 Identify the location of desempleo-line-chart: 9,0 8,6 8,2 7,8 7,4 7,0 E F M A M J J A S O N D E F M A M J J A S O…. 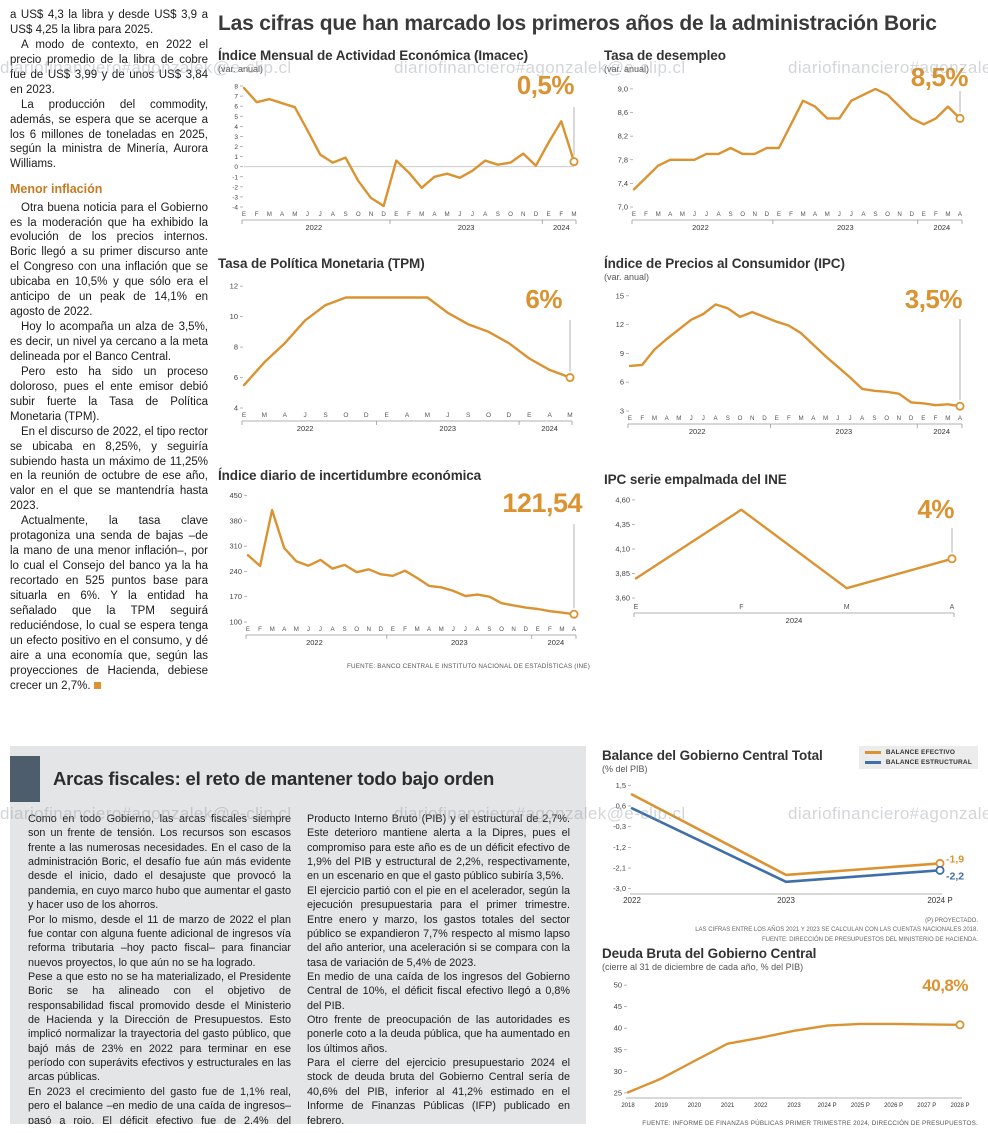
(790, 161).